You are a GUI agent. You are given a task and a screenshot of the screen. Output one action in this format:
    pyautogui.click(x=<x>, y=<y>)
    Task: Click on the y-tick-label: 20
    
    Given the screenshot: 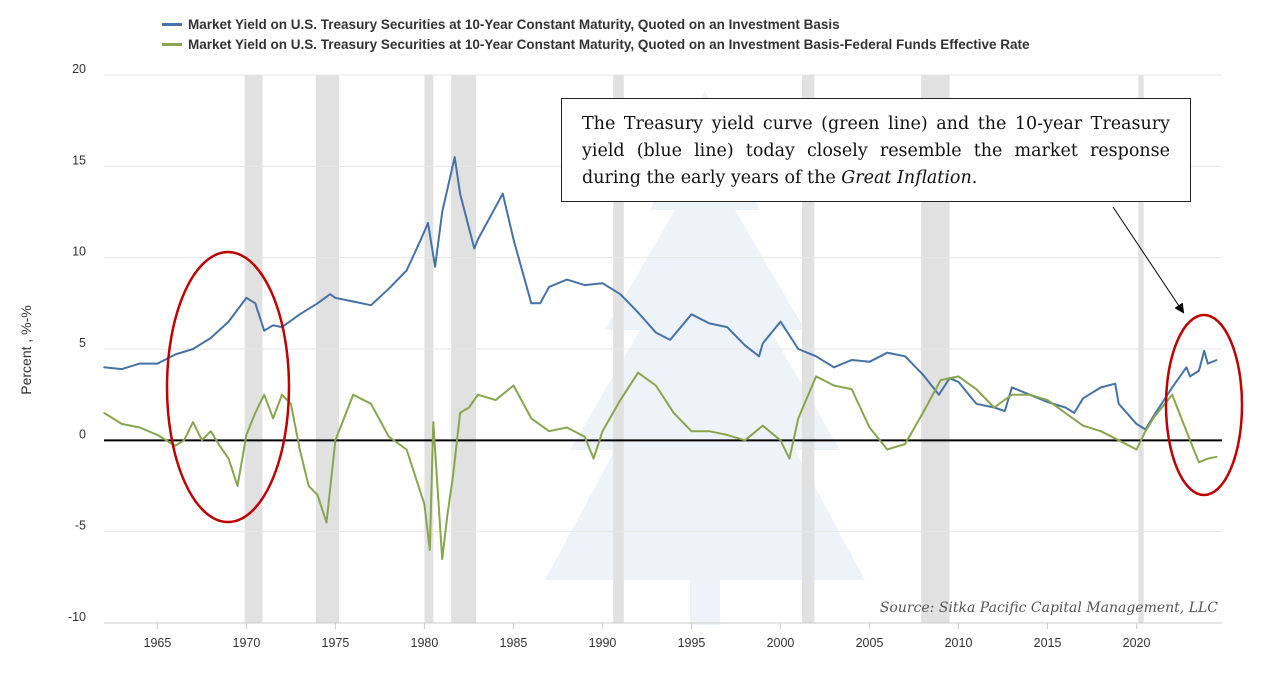 What is the action you would take?
    pyautogui.click(x=79, y=69)
    